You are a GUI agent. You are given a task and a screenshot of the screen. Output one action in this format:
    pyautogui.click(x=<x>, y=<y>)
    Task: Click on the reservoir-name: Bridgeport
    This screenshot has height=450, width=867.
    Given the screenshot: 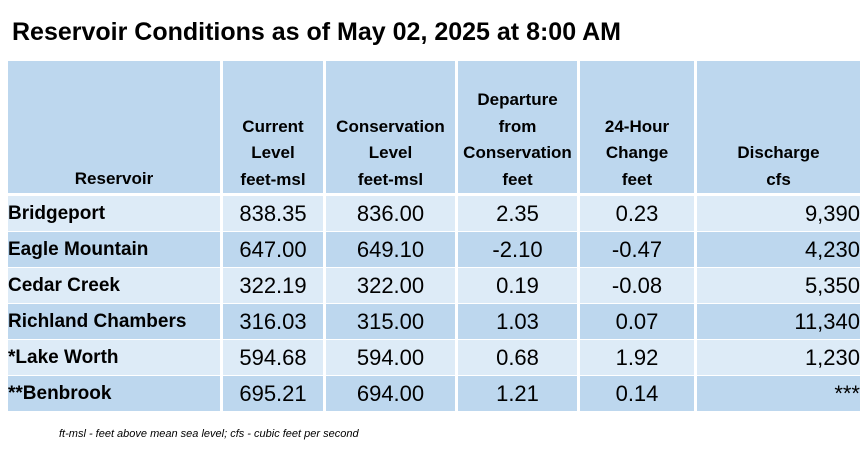 What is the action you would take?
    pyautogui.click(x=115, y=214)
    